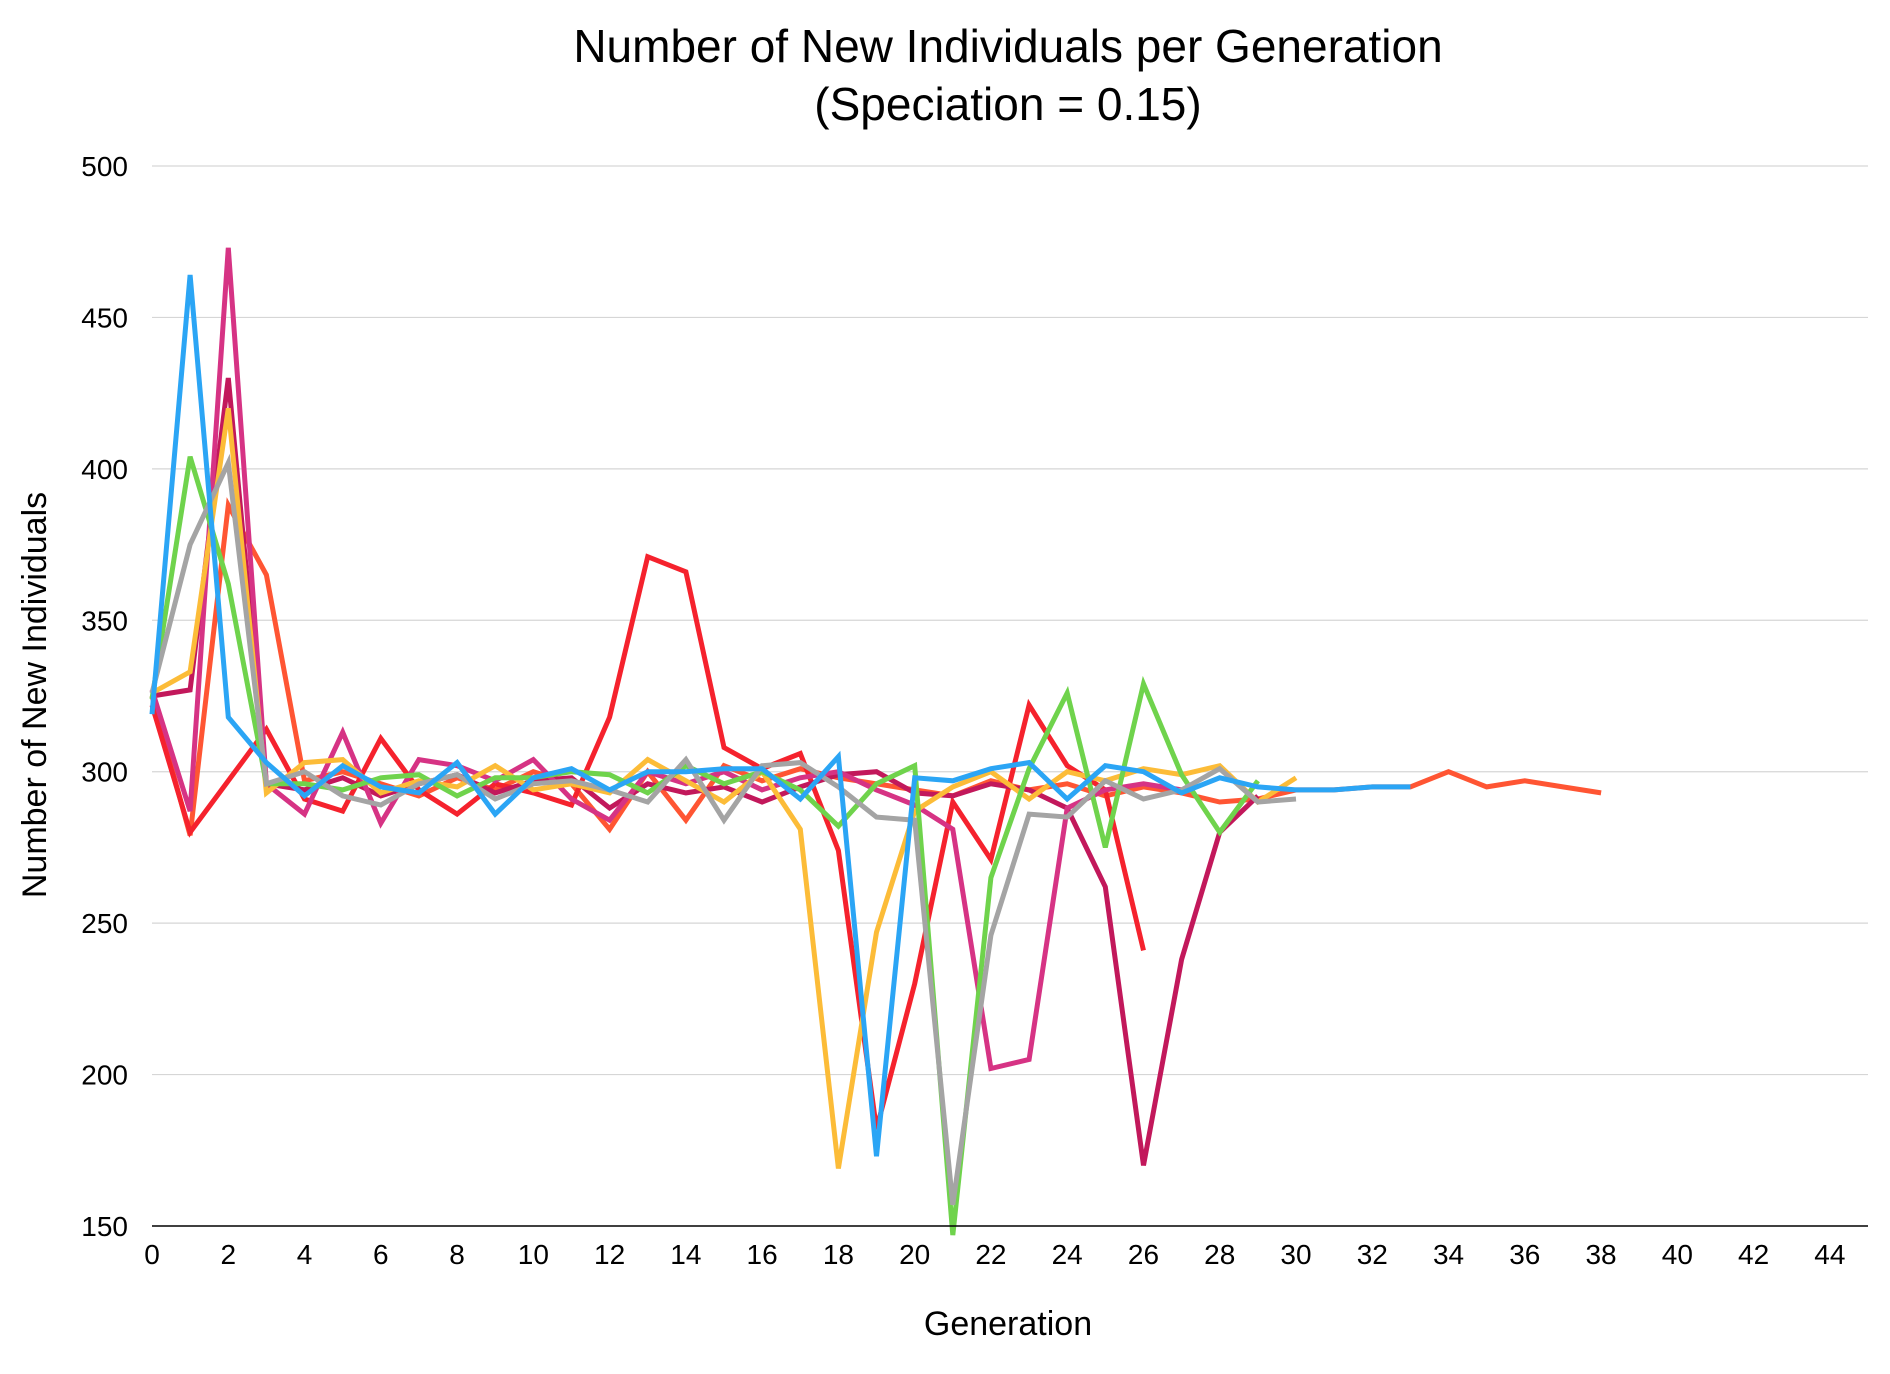 This screenshot has height=1374, width=1890. What do you see at coordinates (1600, 1254) in the screenshot?
I see `x-tick-label: 38` at bounding box center [1600, 1254].